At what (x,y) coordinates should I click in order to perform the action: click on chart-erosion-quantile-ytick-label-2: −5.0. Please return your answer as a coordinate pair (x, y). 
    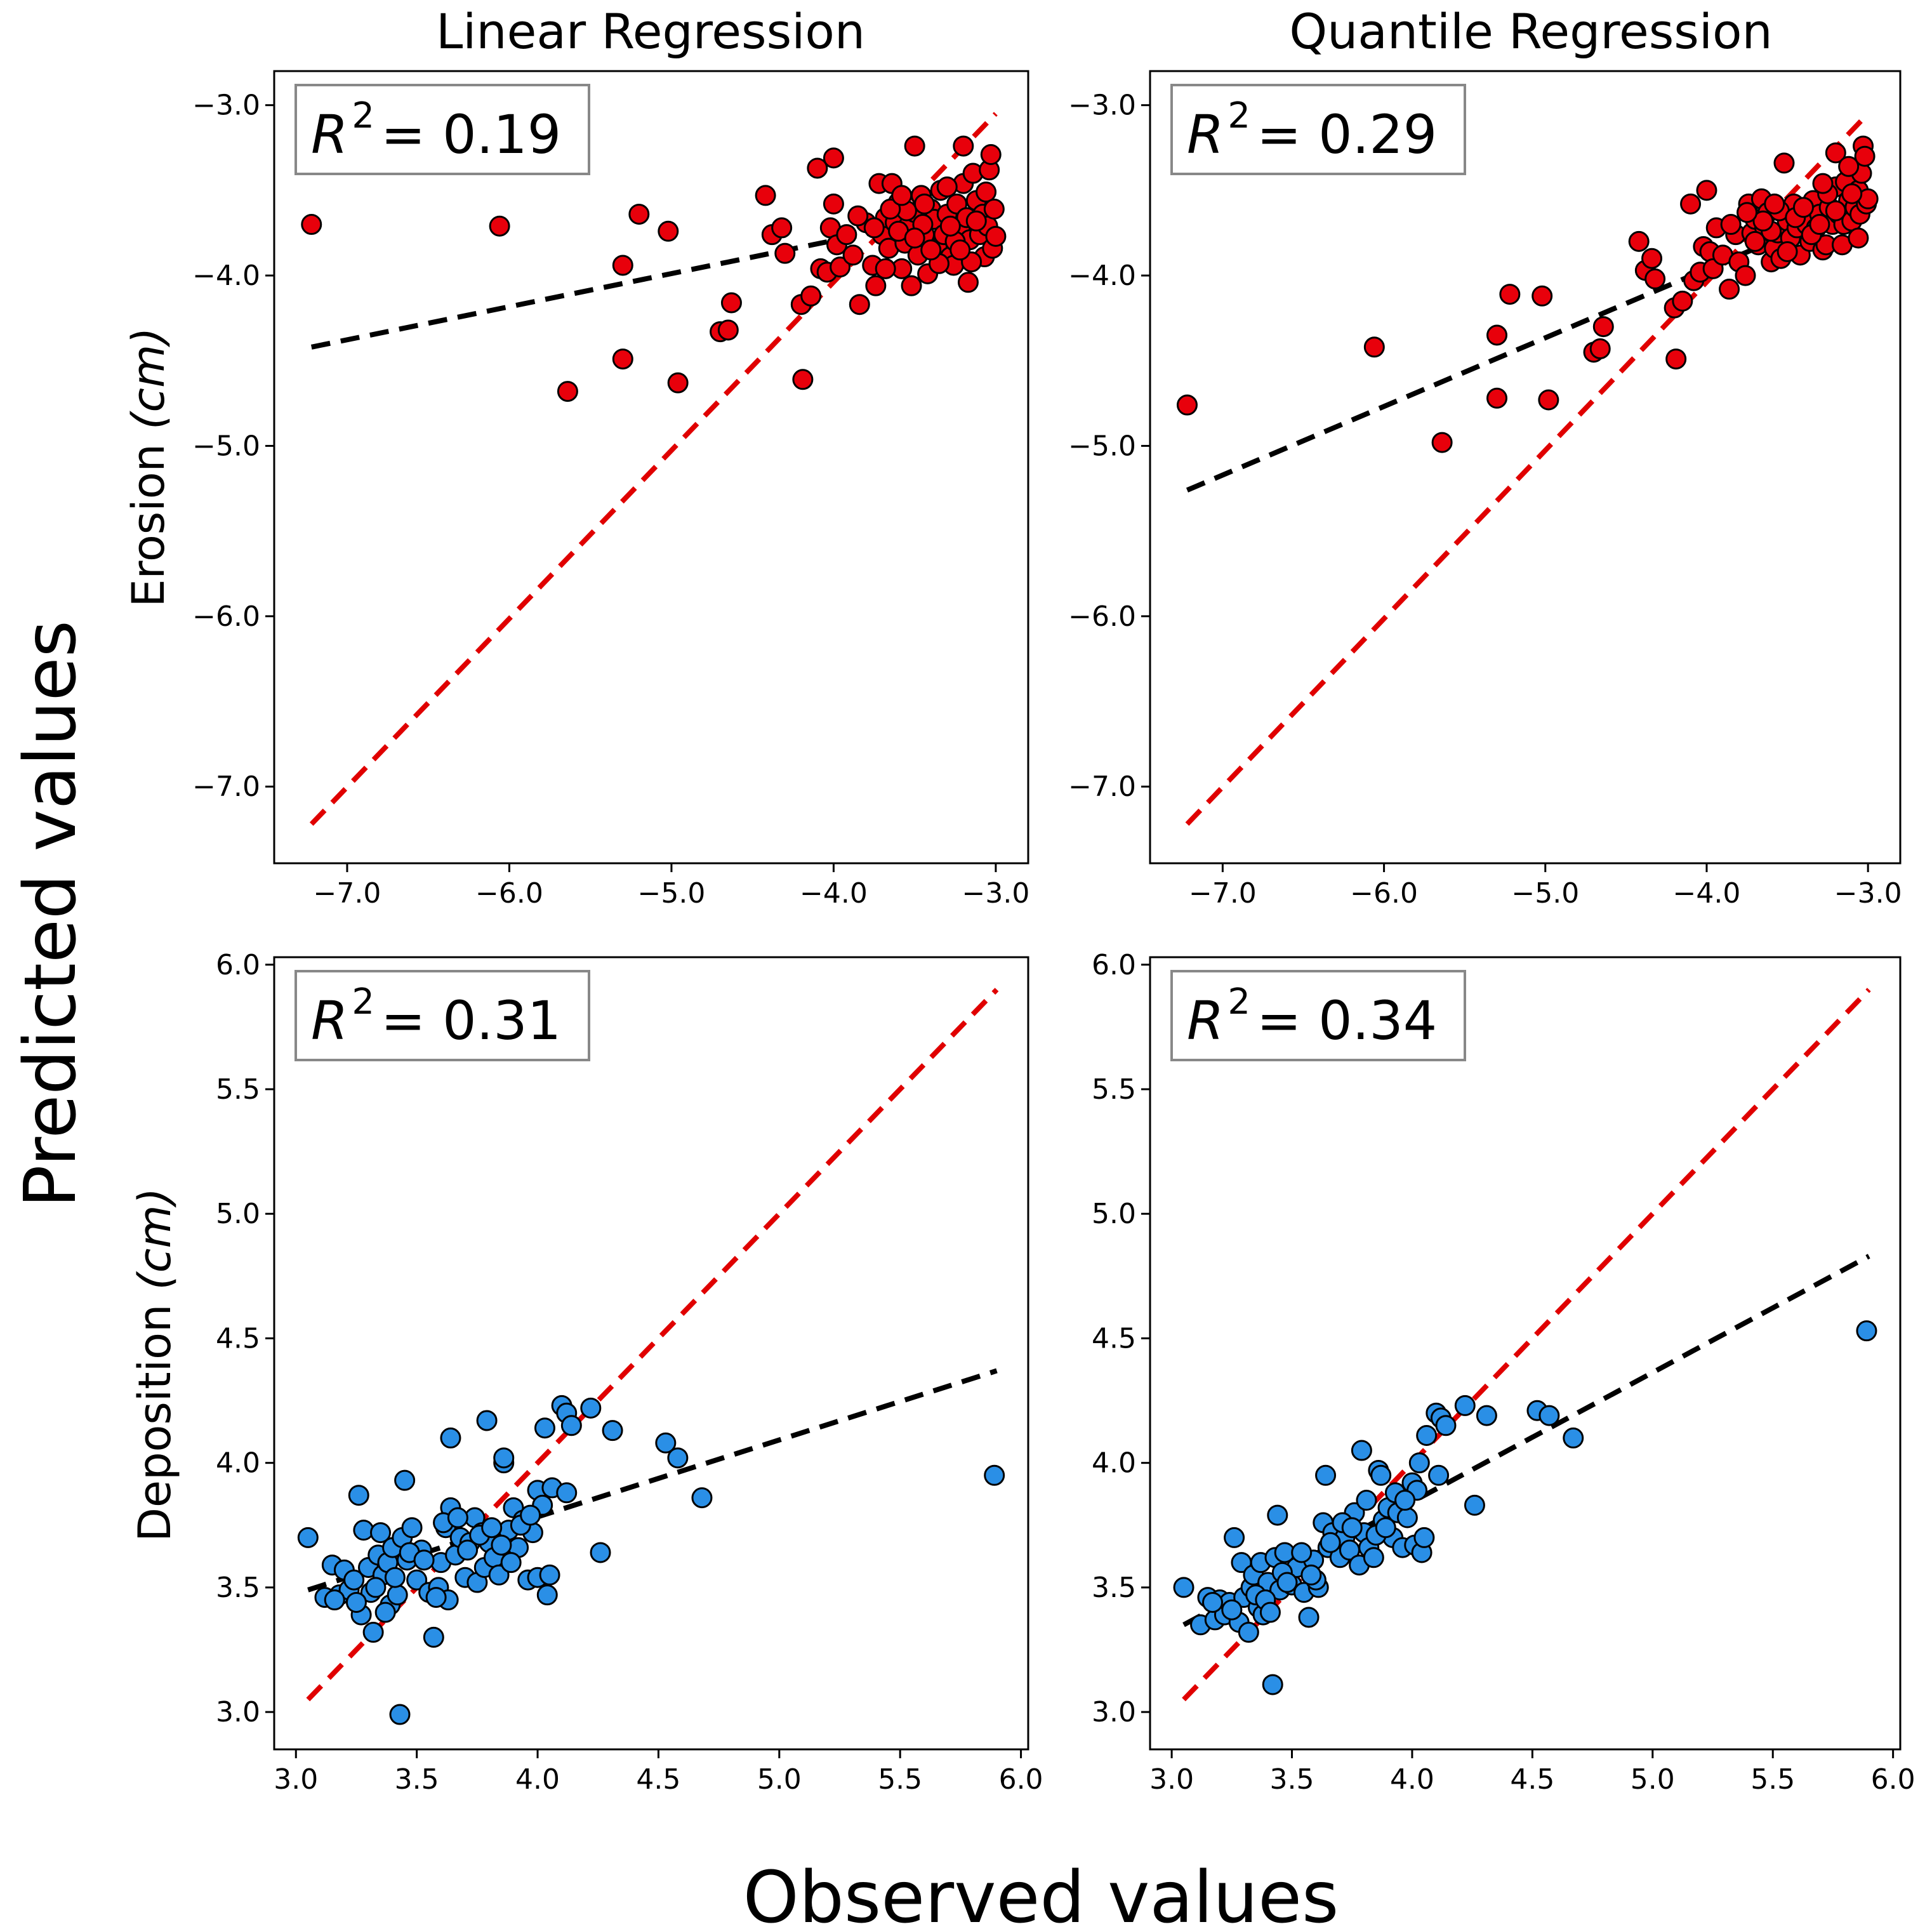
    Looking at the image, I should click on (1102, 446).